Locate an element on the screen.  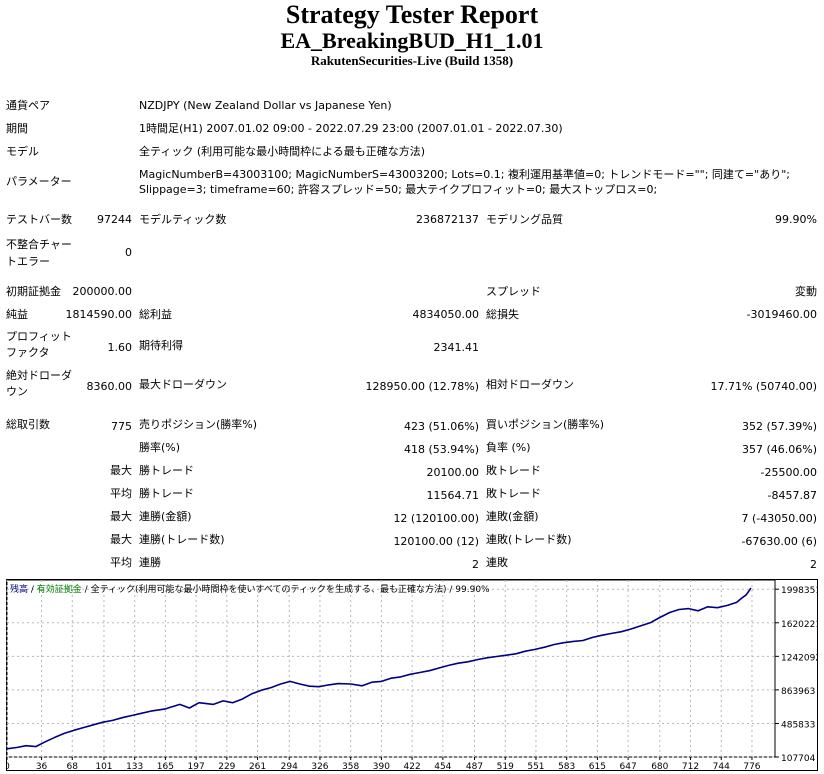
largest-win-value: 20100.00 is located at coordinates (453, 472).